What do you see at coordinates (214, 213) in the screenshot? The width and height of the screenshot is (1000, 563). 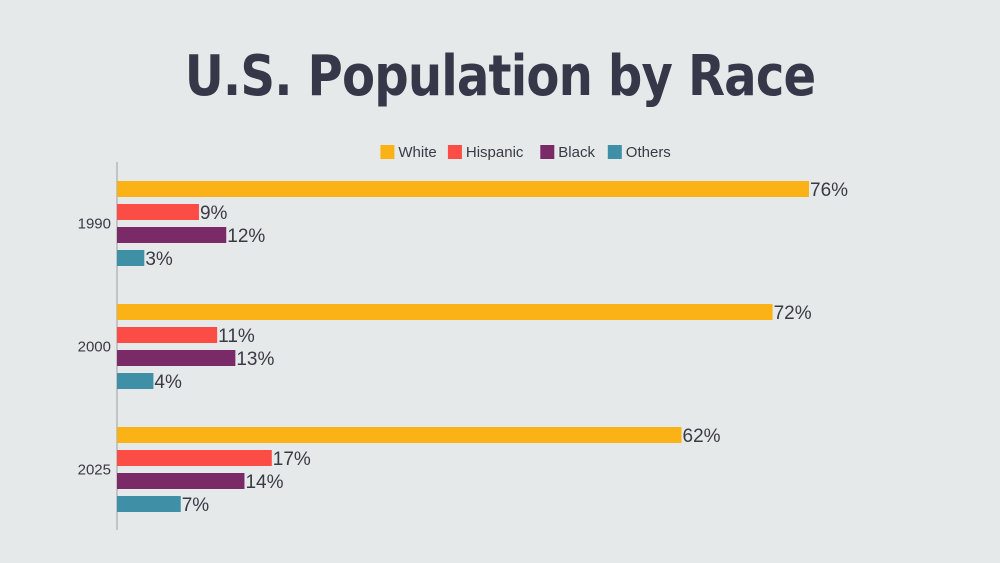 I see `data-label-hispanic-1990: 9%` at bounding box center [214, 213].